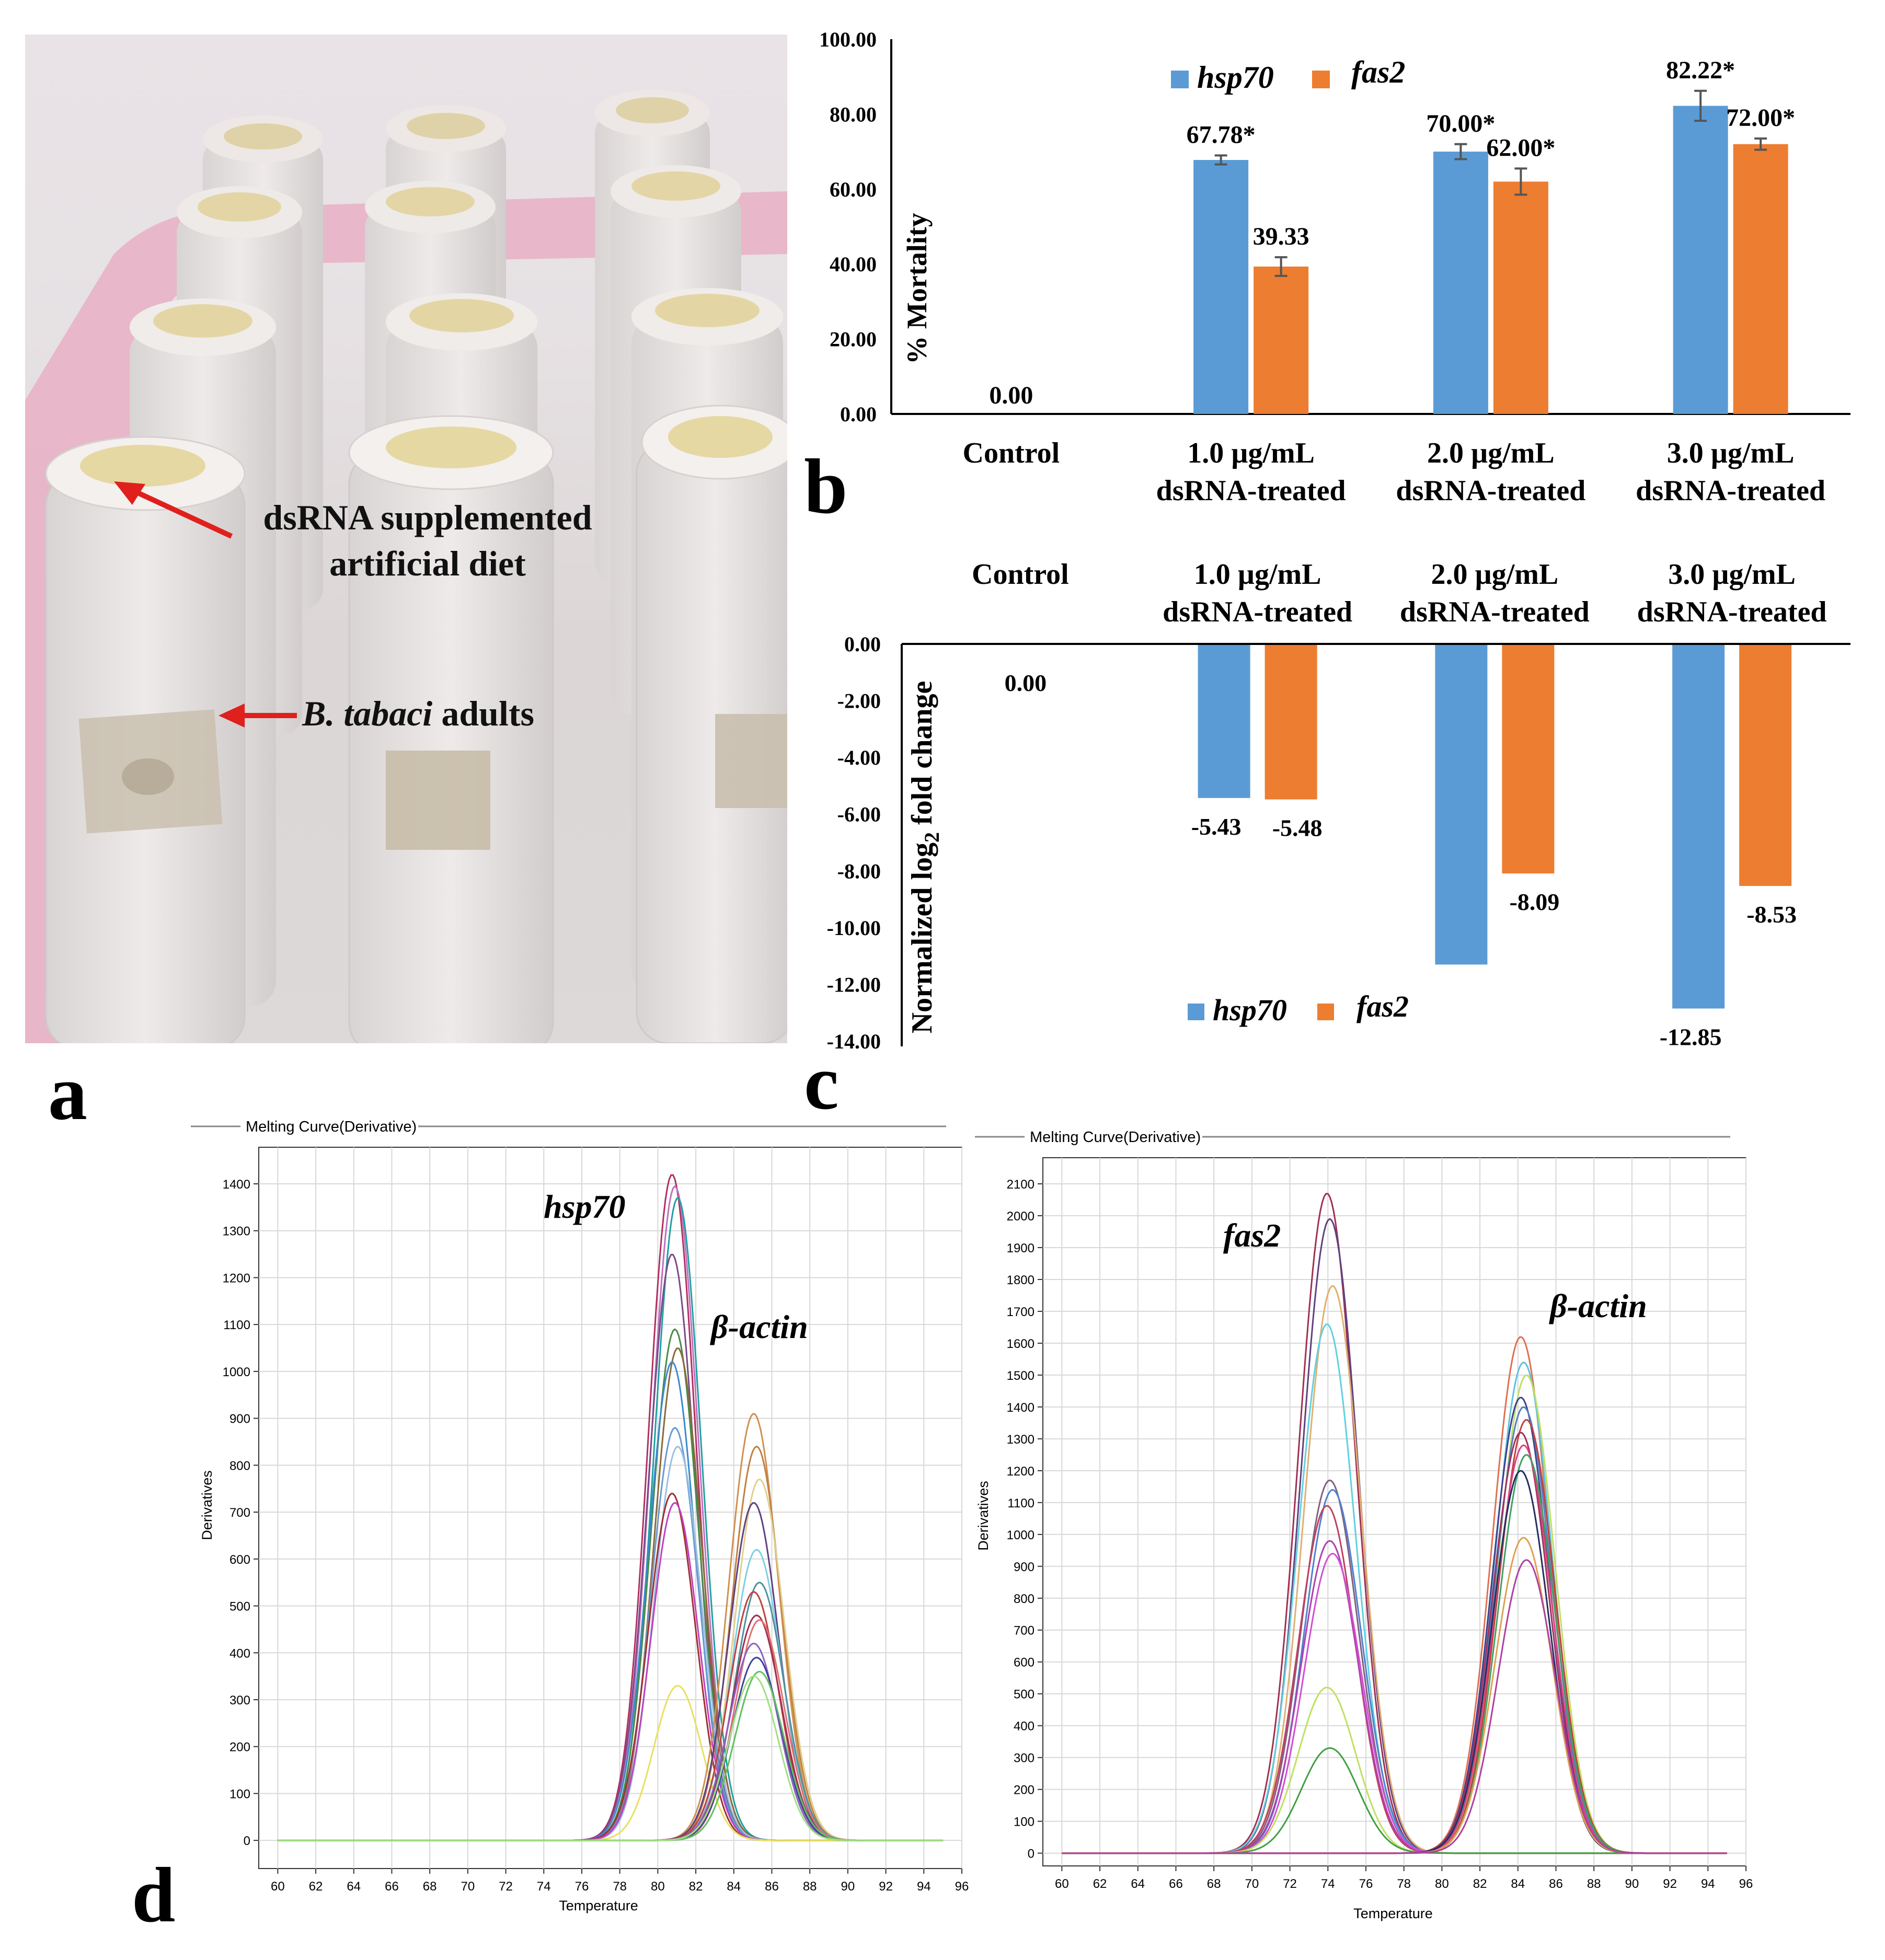 This screenshot has width=1885, height=1960. I want to click on fold-change-x-tick: 3.0 µg/mL, so click(1732, 574).